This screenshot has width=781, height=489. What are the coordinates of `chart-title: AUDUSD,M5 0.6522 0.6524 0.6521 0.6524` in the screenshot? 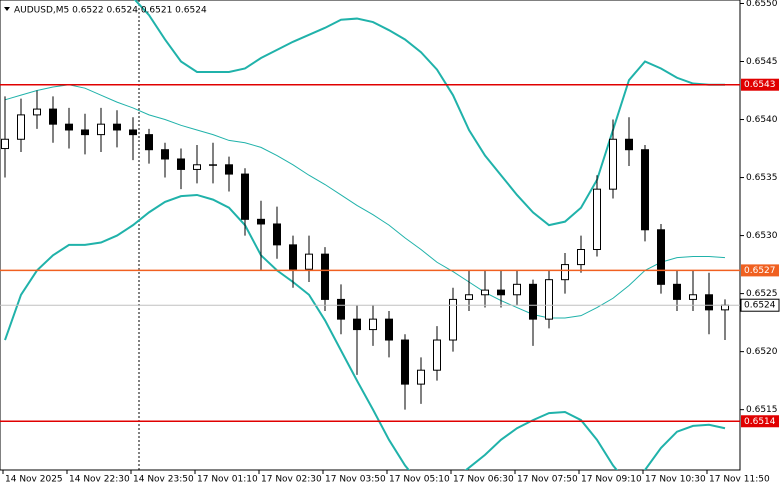 It's located at (110, 11).